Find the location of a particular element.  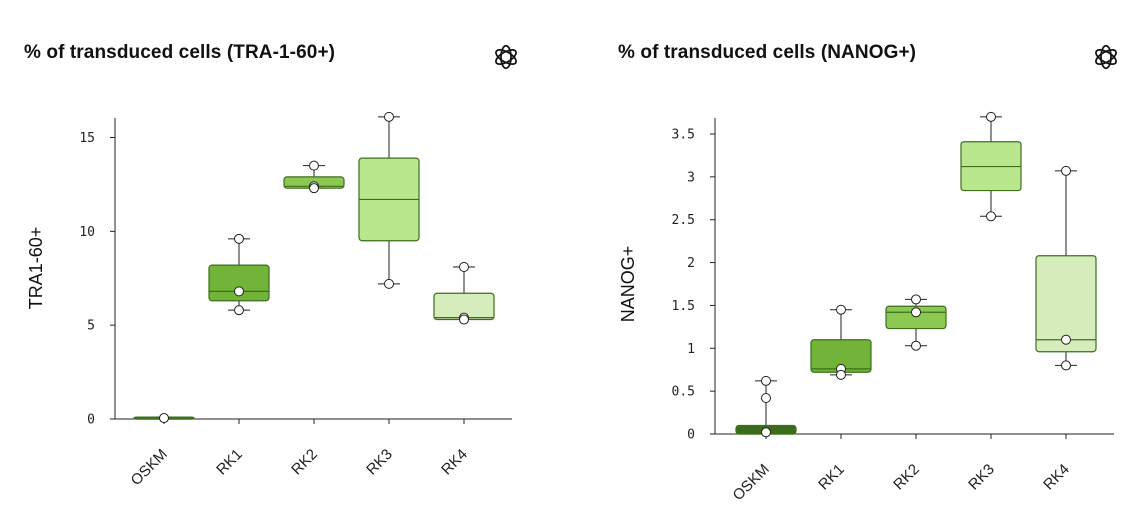

chart-title: % of transduced cells (NANOG+) is located at coordinates (767, 52).